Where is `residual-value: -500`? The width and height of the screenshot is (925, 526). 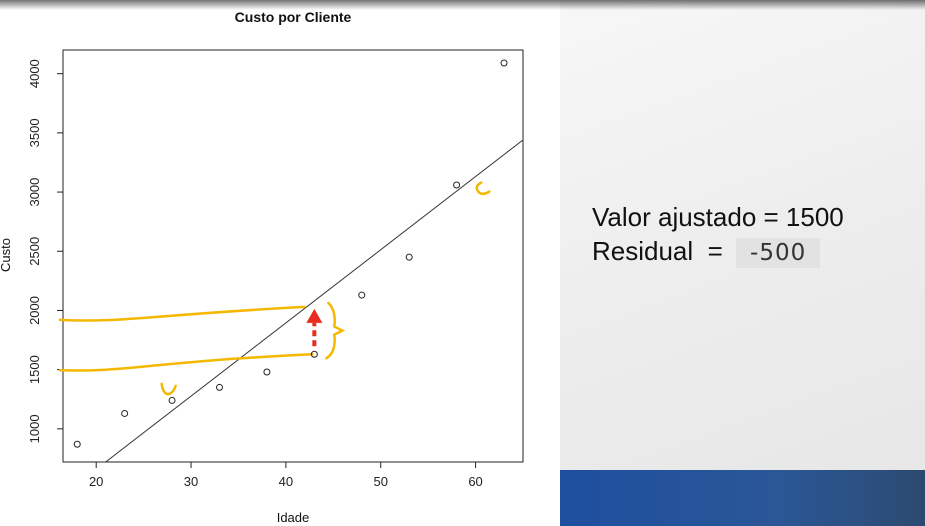 residual-value: -500 is located at coordinates (778, 253).